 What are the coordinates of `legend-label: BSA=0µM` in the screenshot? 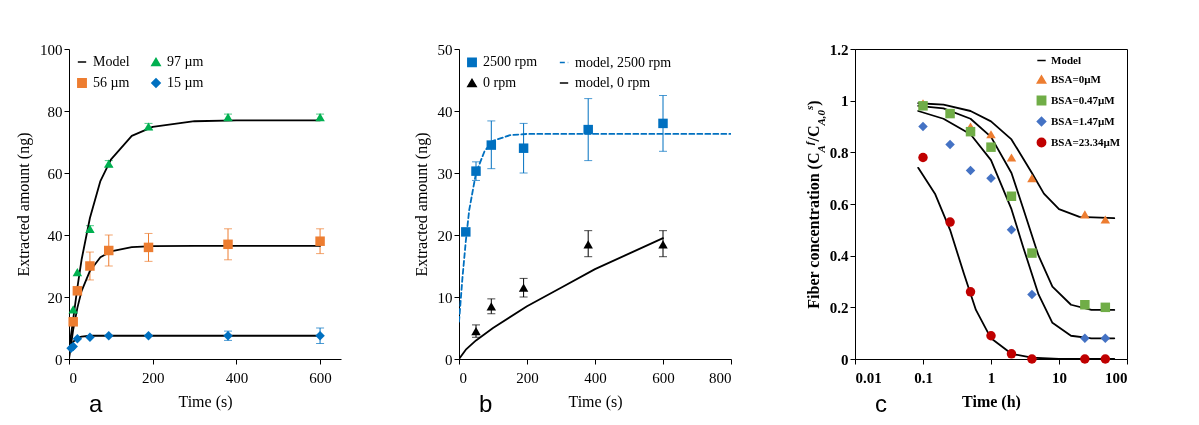 It's located at (1076, 78).